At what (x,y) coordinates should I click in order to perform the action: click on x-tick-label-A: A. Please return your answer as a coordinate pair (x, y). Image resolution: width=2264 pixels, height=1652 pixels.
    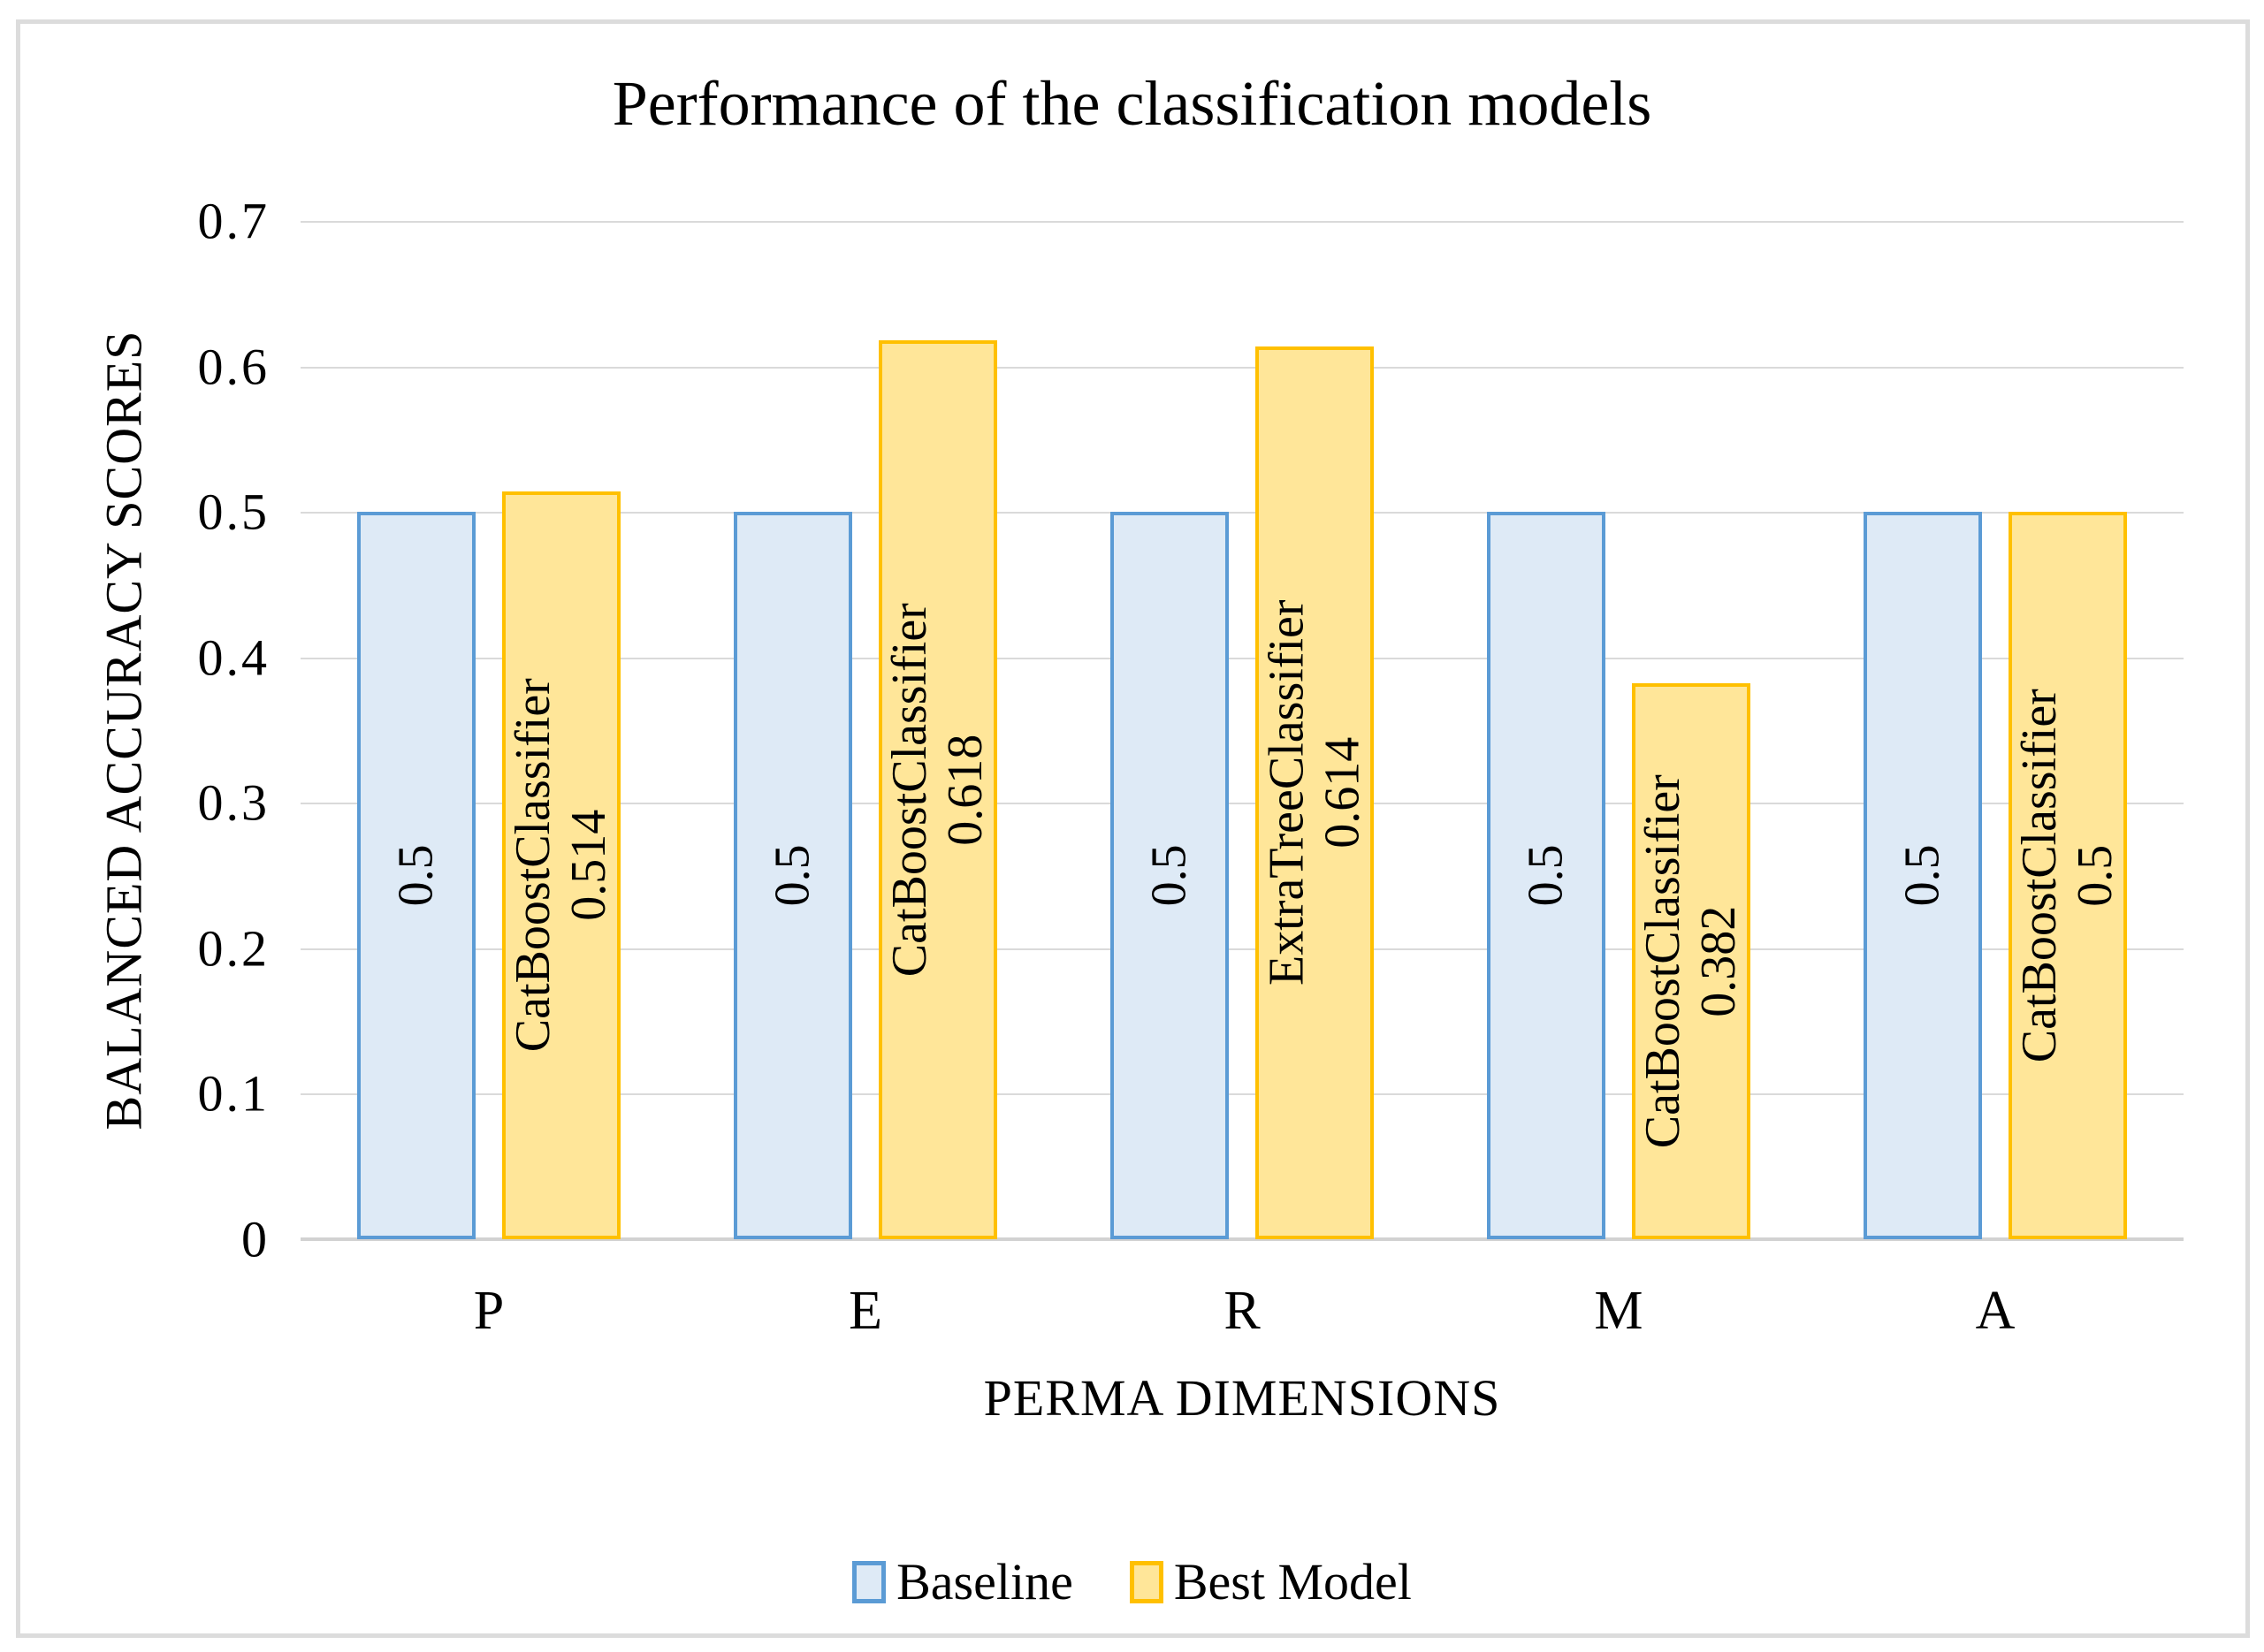
    Looking at the image, I should click on (1995, 1311).